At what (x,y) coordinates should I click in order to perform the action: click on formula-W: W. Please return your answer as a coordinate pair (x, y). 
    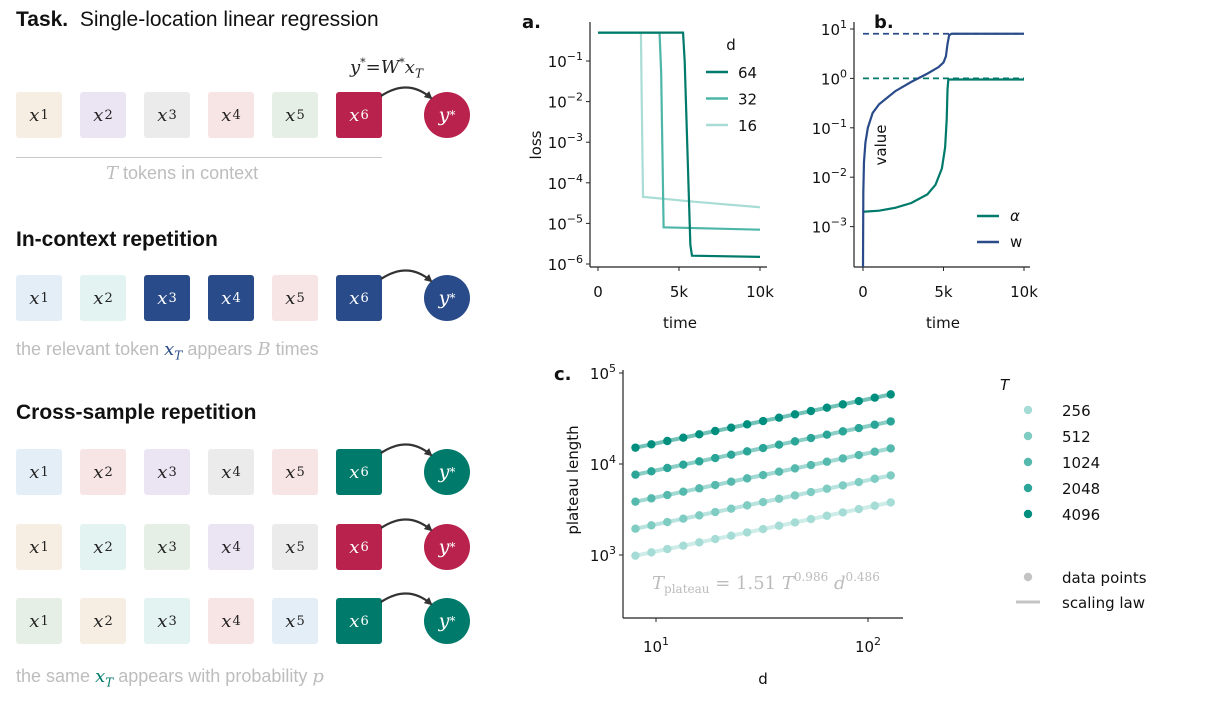
    Looking at the image, I should click on (390, 67).